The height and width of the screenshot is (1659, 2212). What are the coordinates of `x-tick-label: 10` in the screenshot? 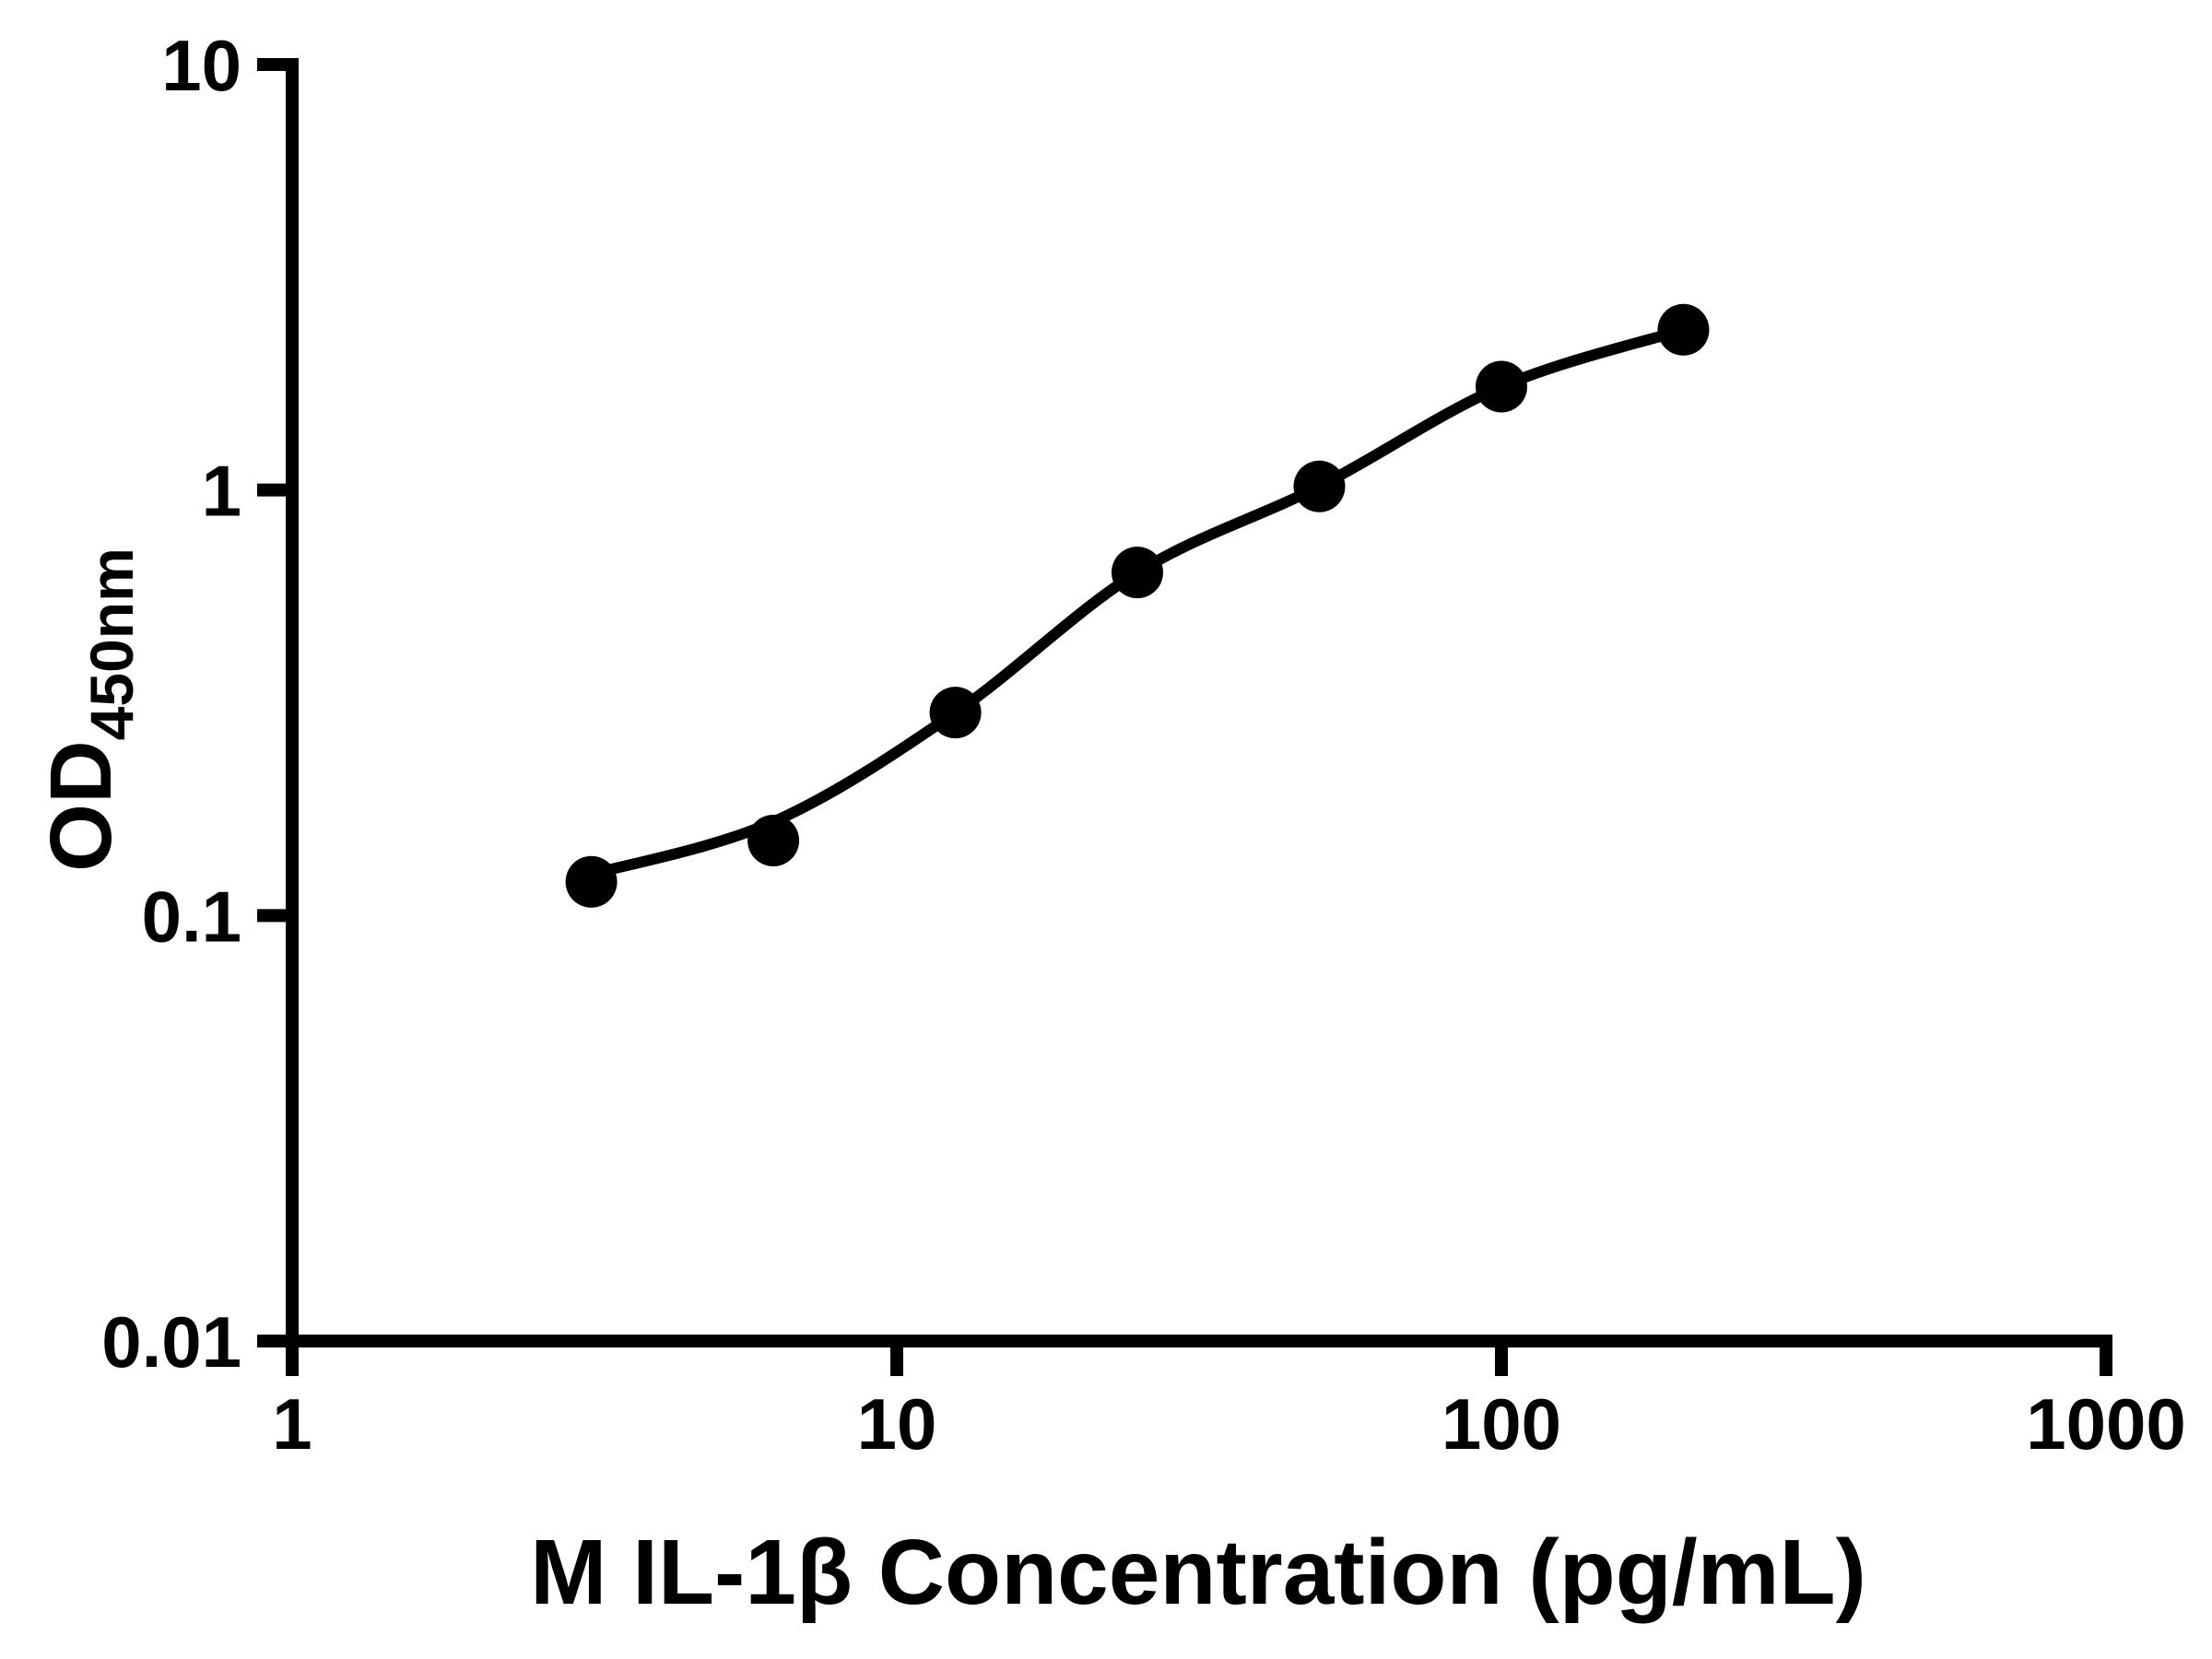 It's located at (897, 1424).